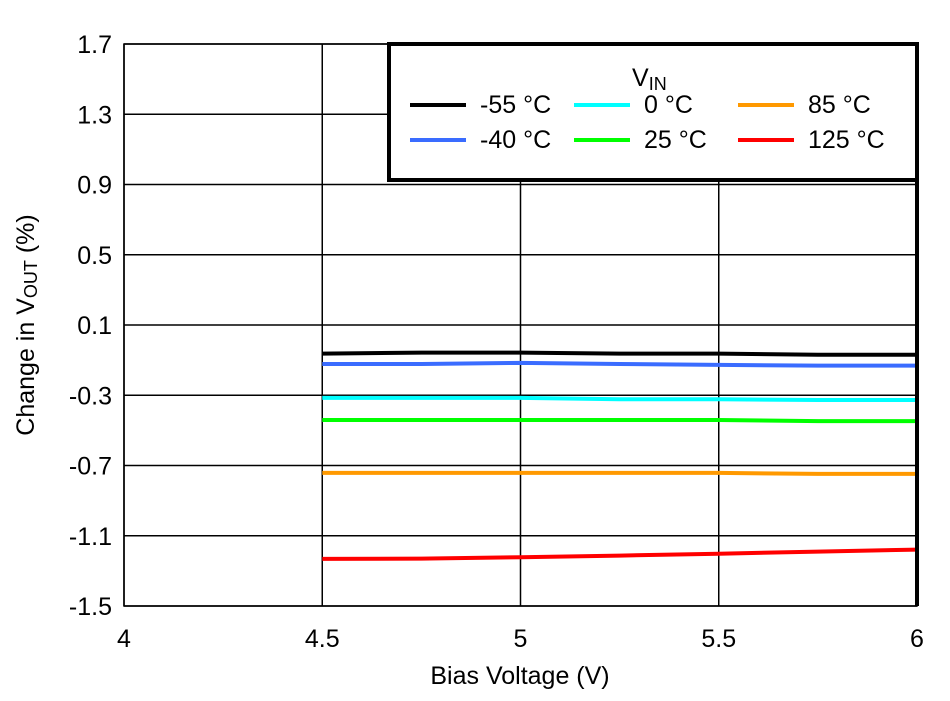 Image resolution: width=950 pixels, height=701 pixels. I want to click on x-tick-label: 5, so click(521, 639).